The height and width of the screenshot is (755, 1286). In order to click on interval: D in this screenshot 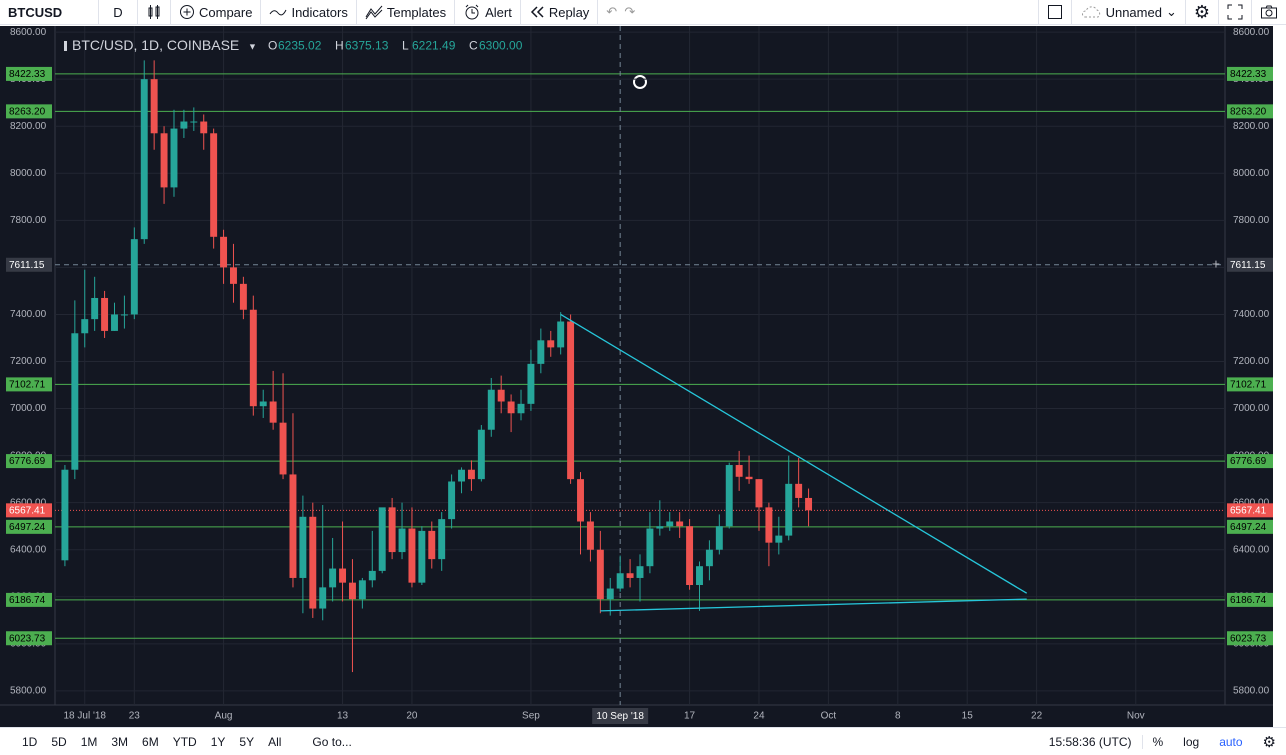, I will do `click(118, 12)`.